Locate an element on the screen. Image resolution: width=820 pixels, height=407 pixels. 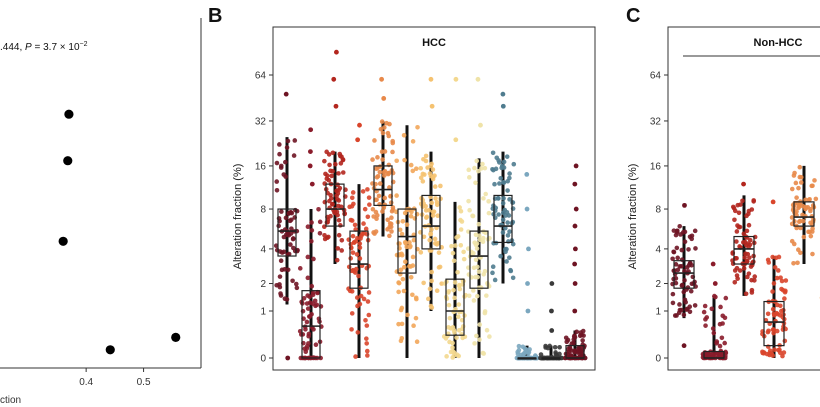
panel-c-box is located at coordinates (774, 323).